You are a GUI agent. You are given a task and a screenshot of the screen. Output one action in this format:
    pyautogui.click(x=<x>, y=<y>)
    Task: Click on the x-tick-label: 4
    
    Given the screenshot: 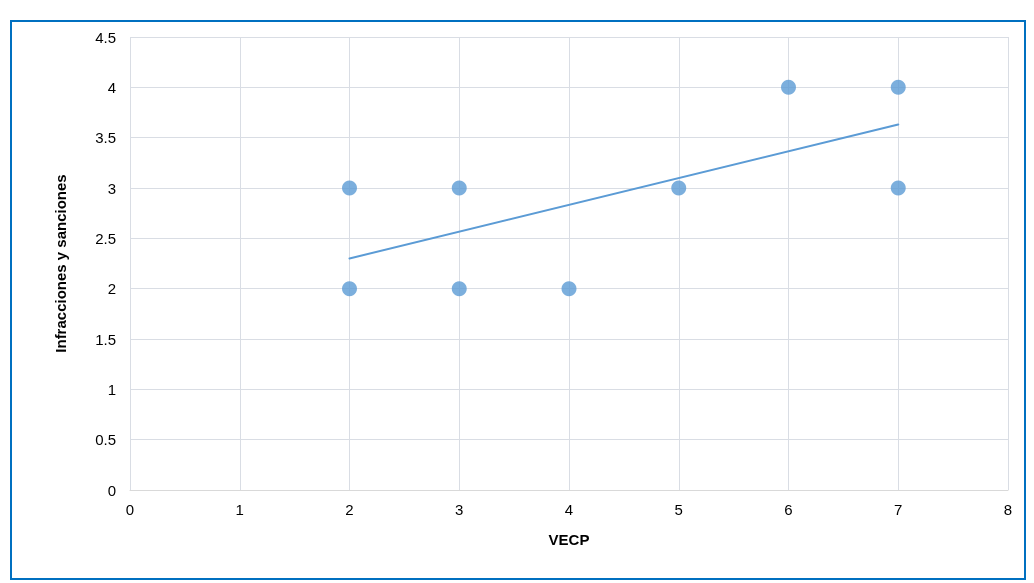 What is the action you would take?
    pyautogui.click(x=569, y=509)
    